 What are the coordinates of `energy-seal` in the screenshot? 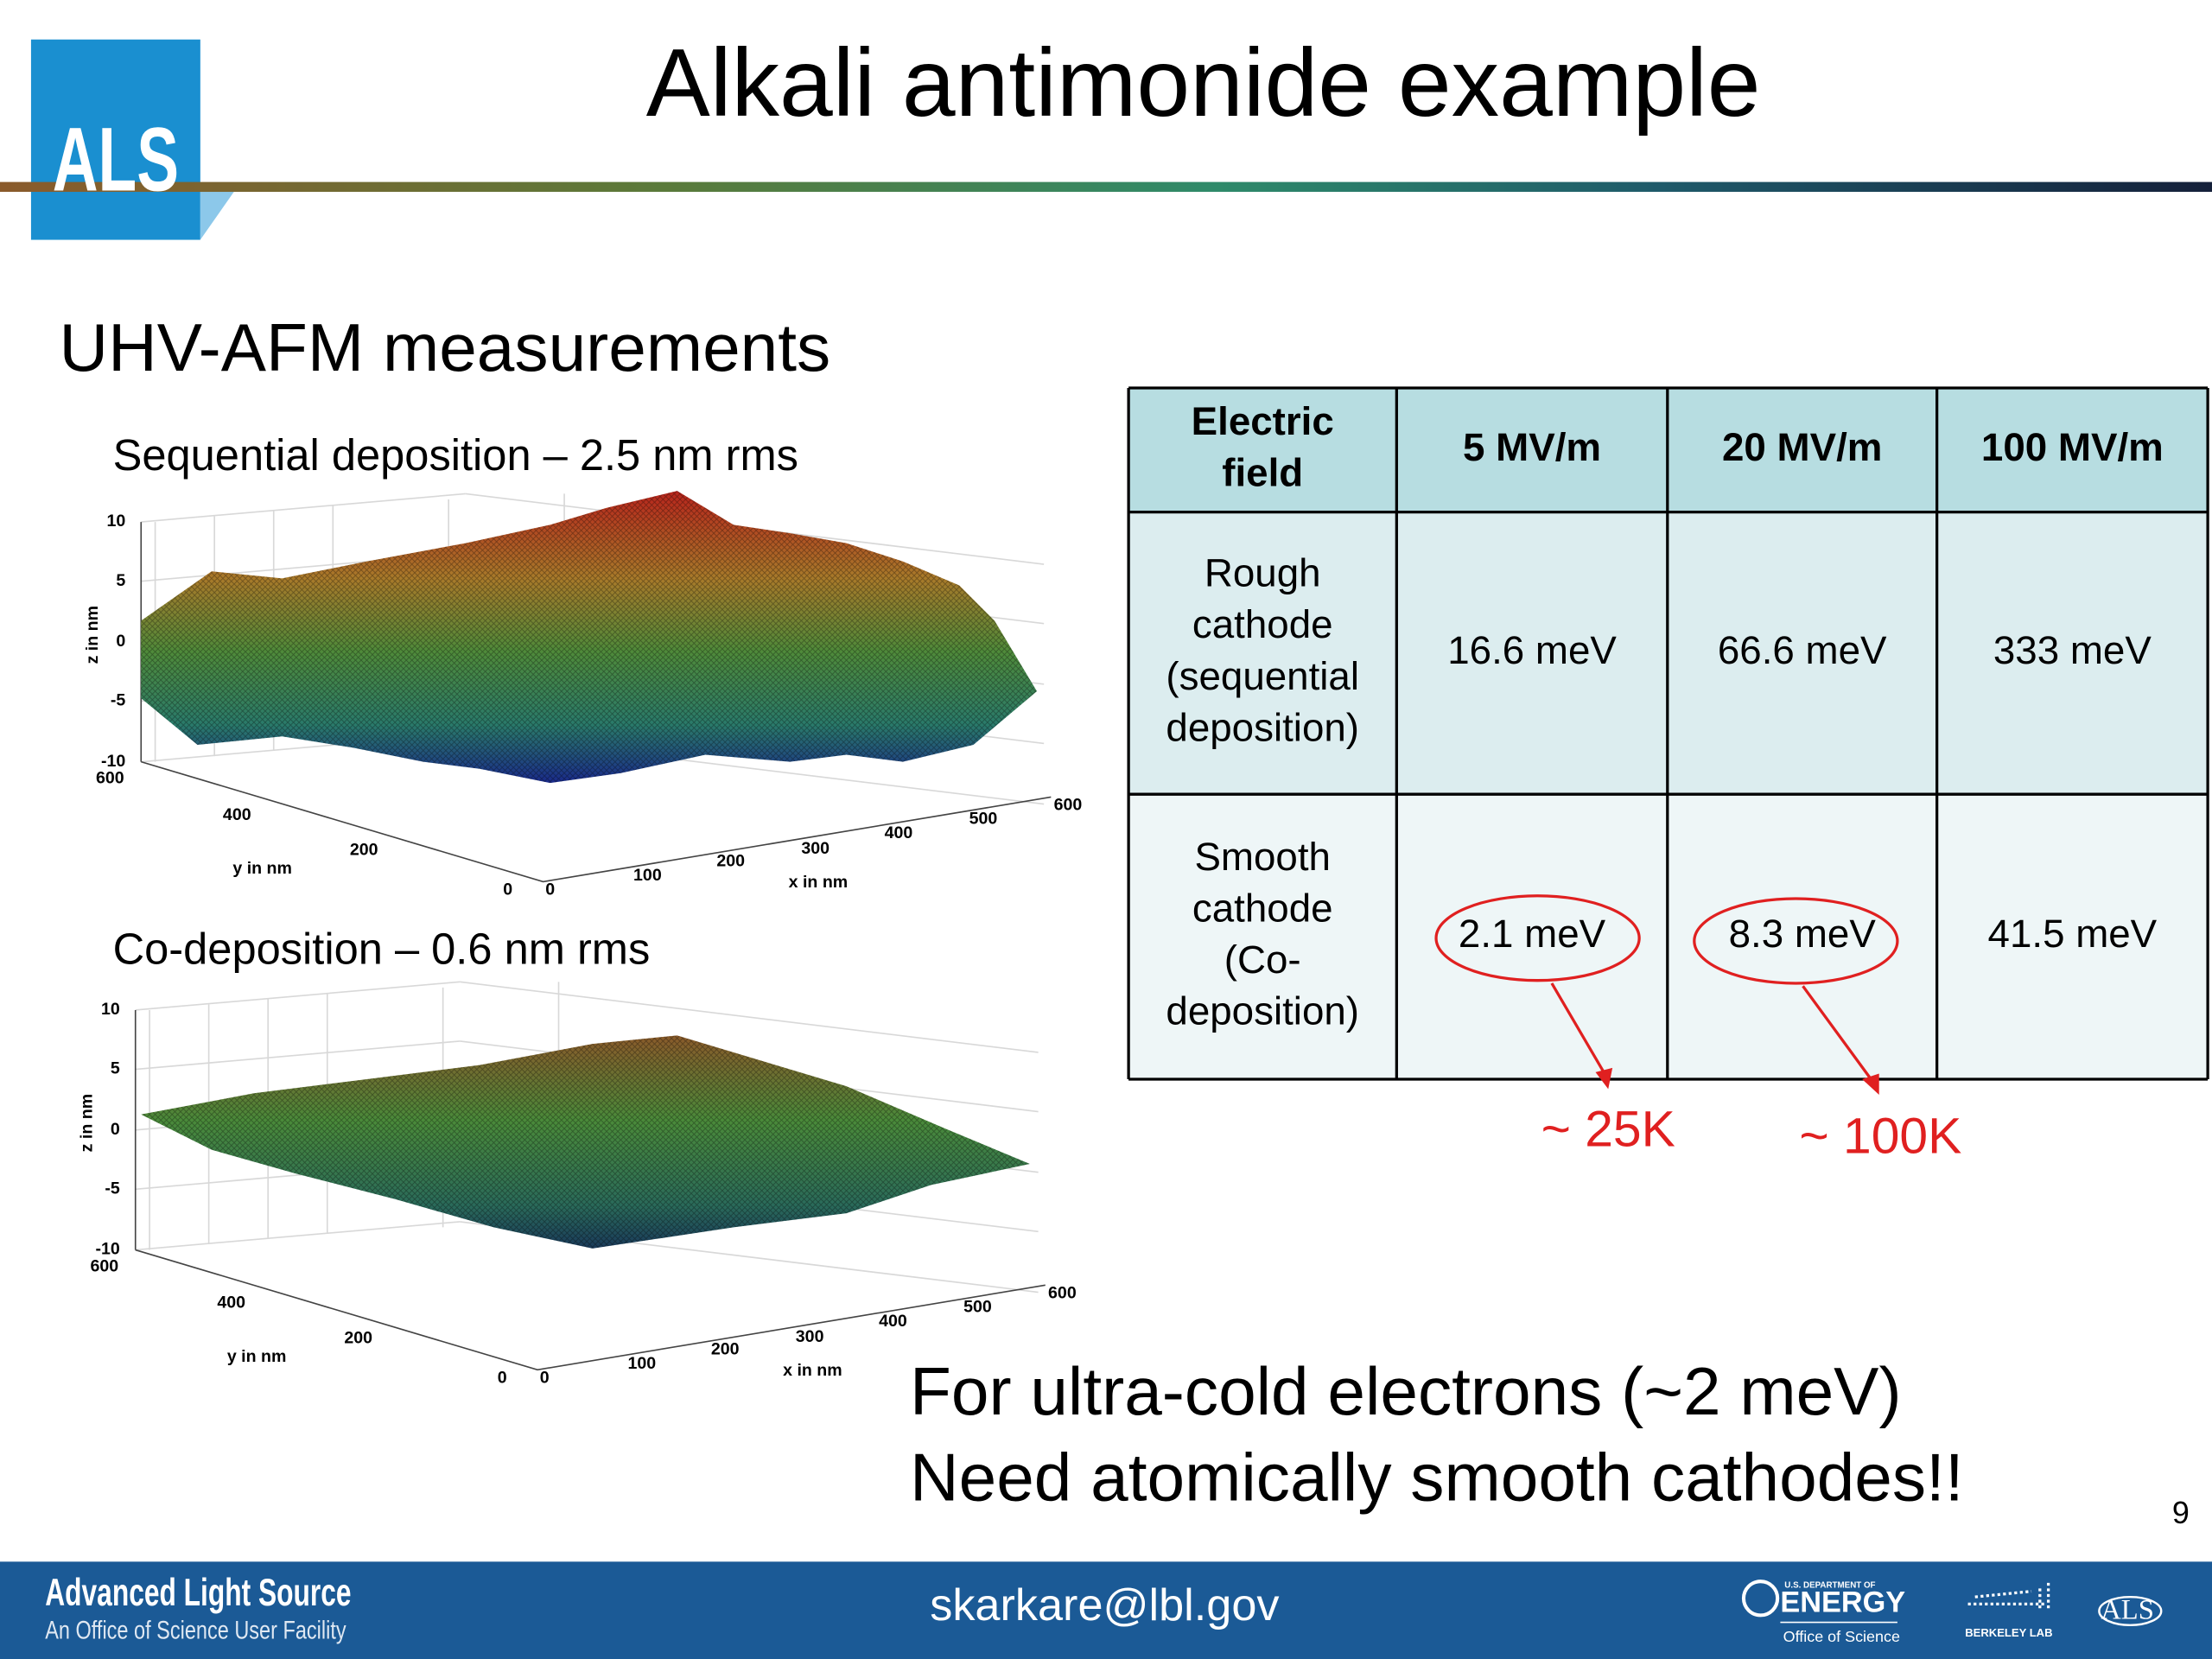 It's located at (1760, 1599).